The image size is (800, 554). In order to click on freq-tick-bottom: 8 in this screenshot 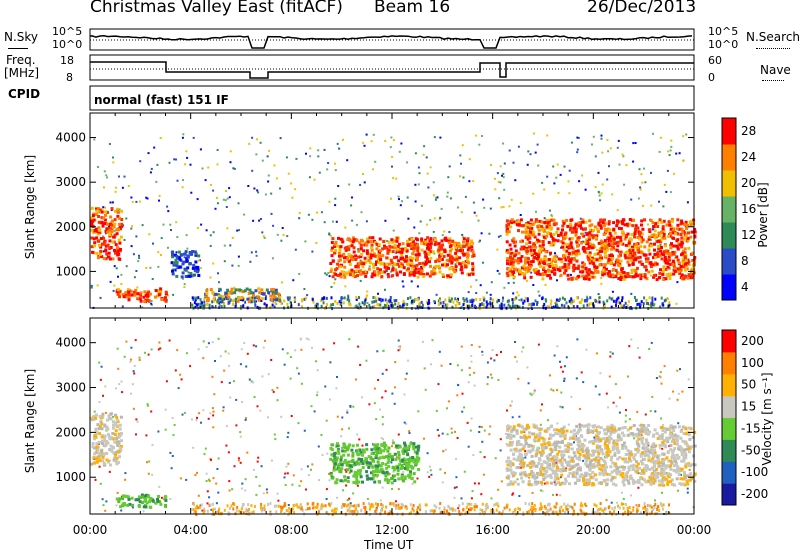, I will do `click(69, 77)`.